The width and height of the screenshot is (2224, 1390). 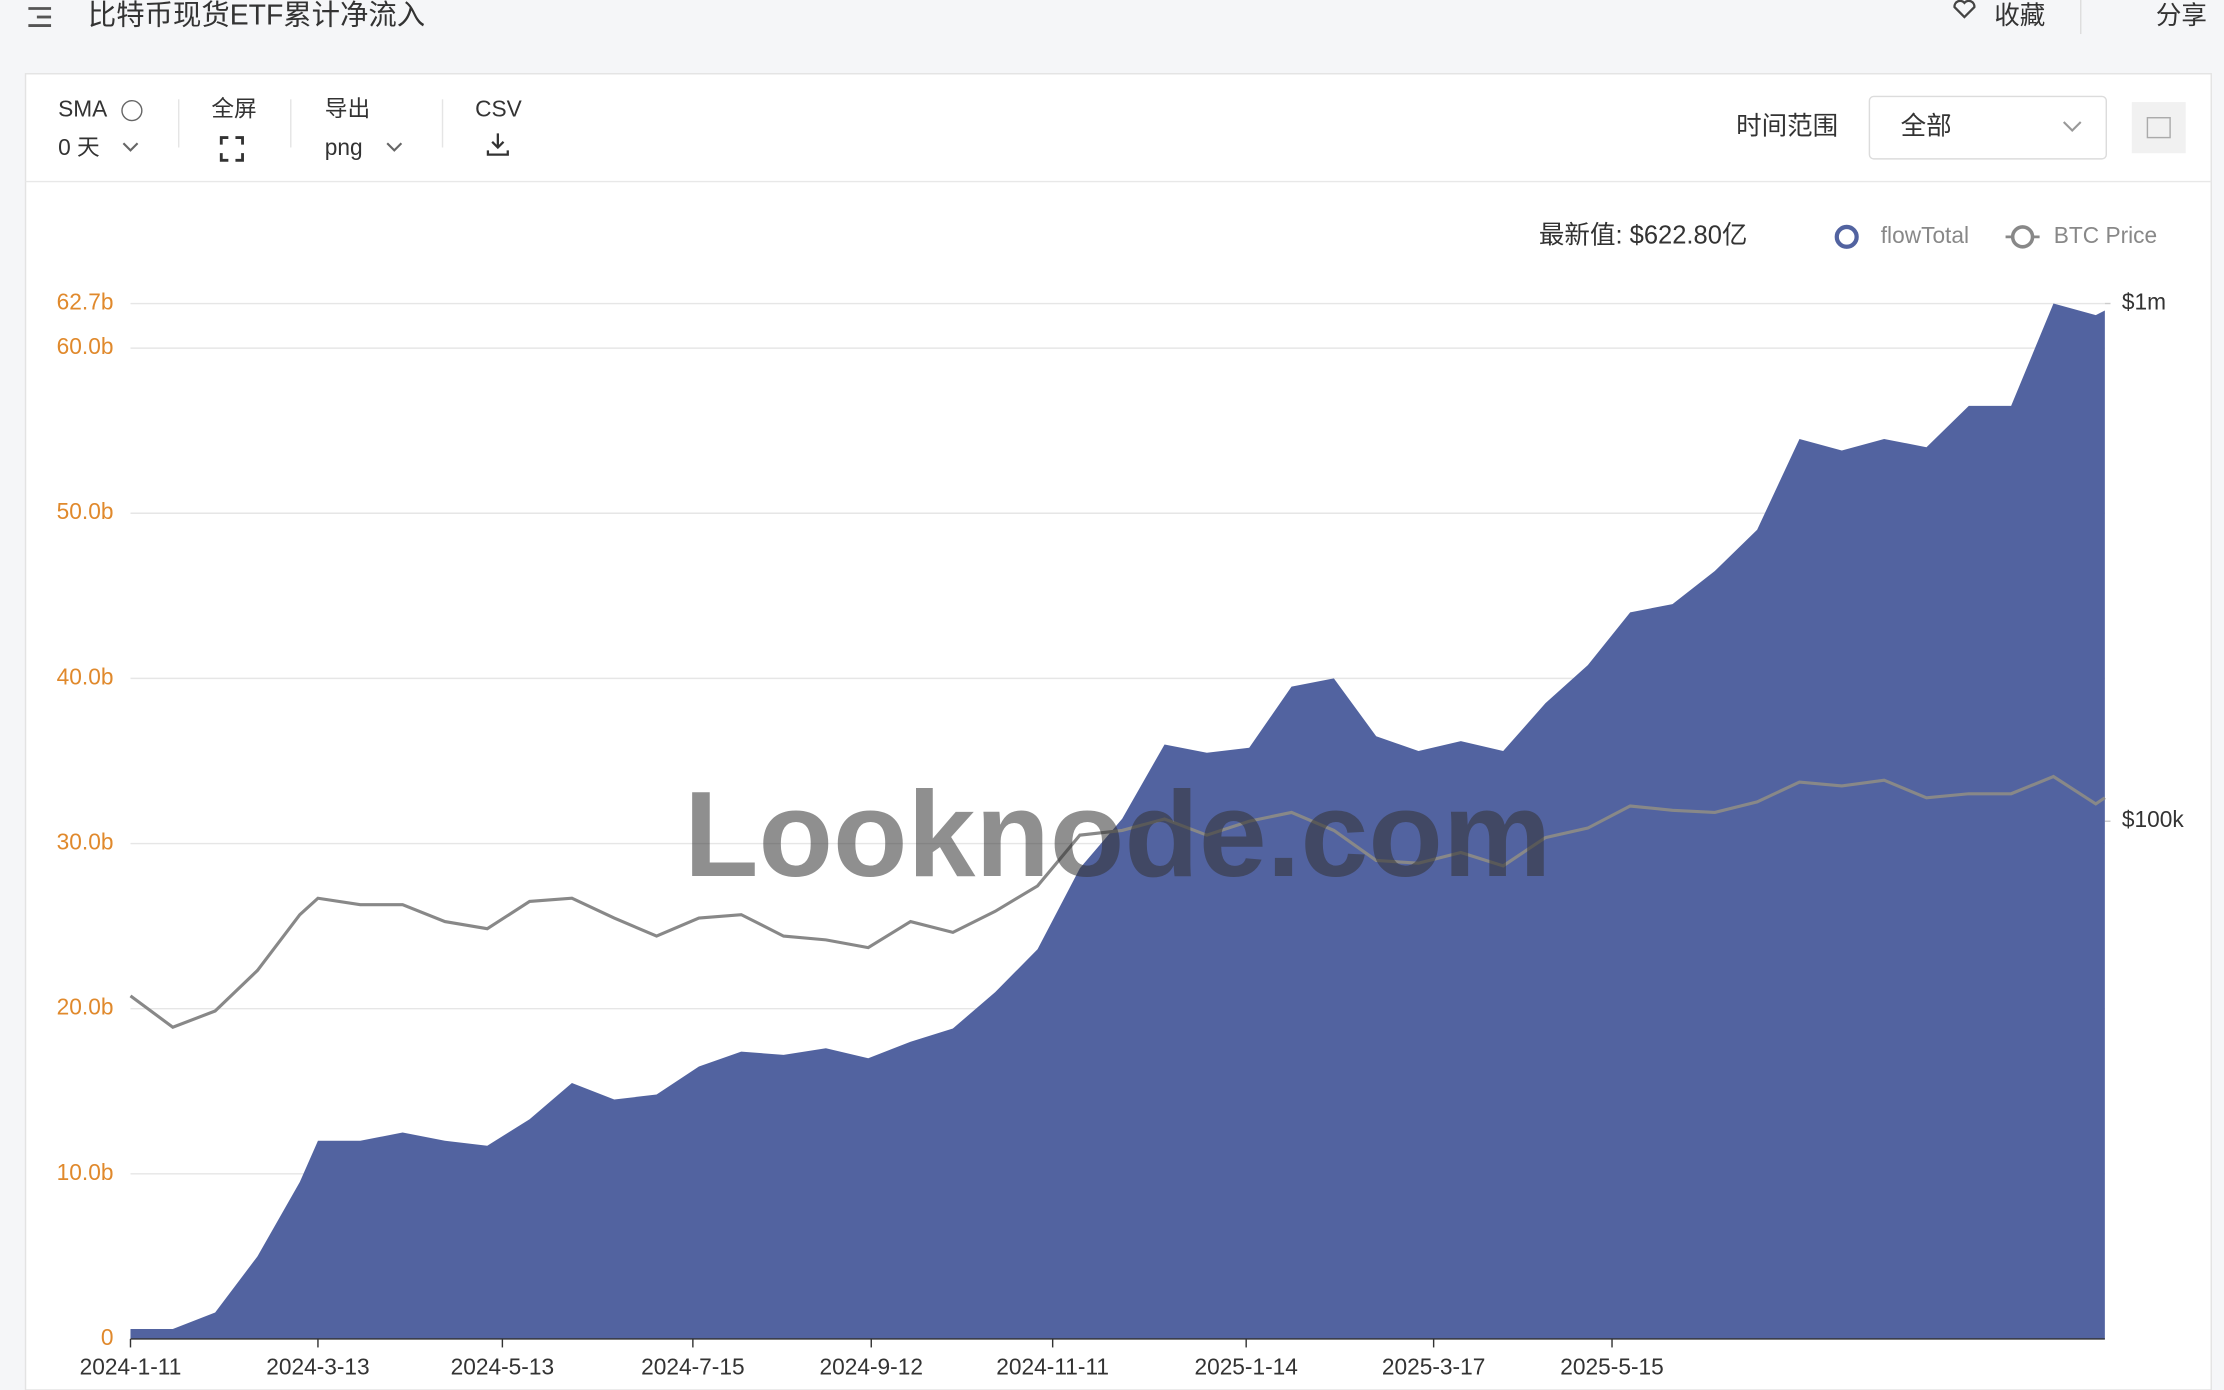 I want to click on range-label: 时间范围, so click(x=1787, y=126).